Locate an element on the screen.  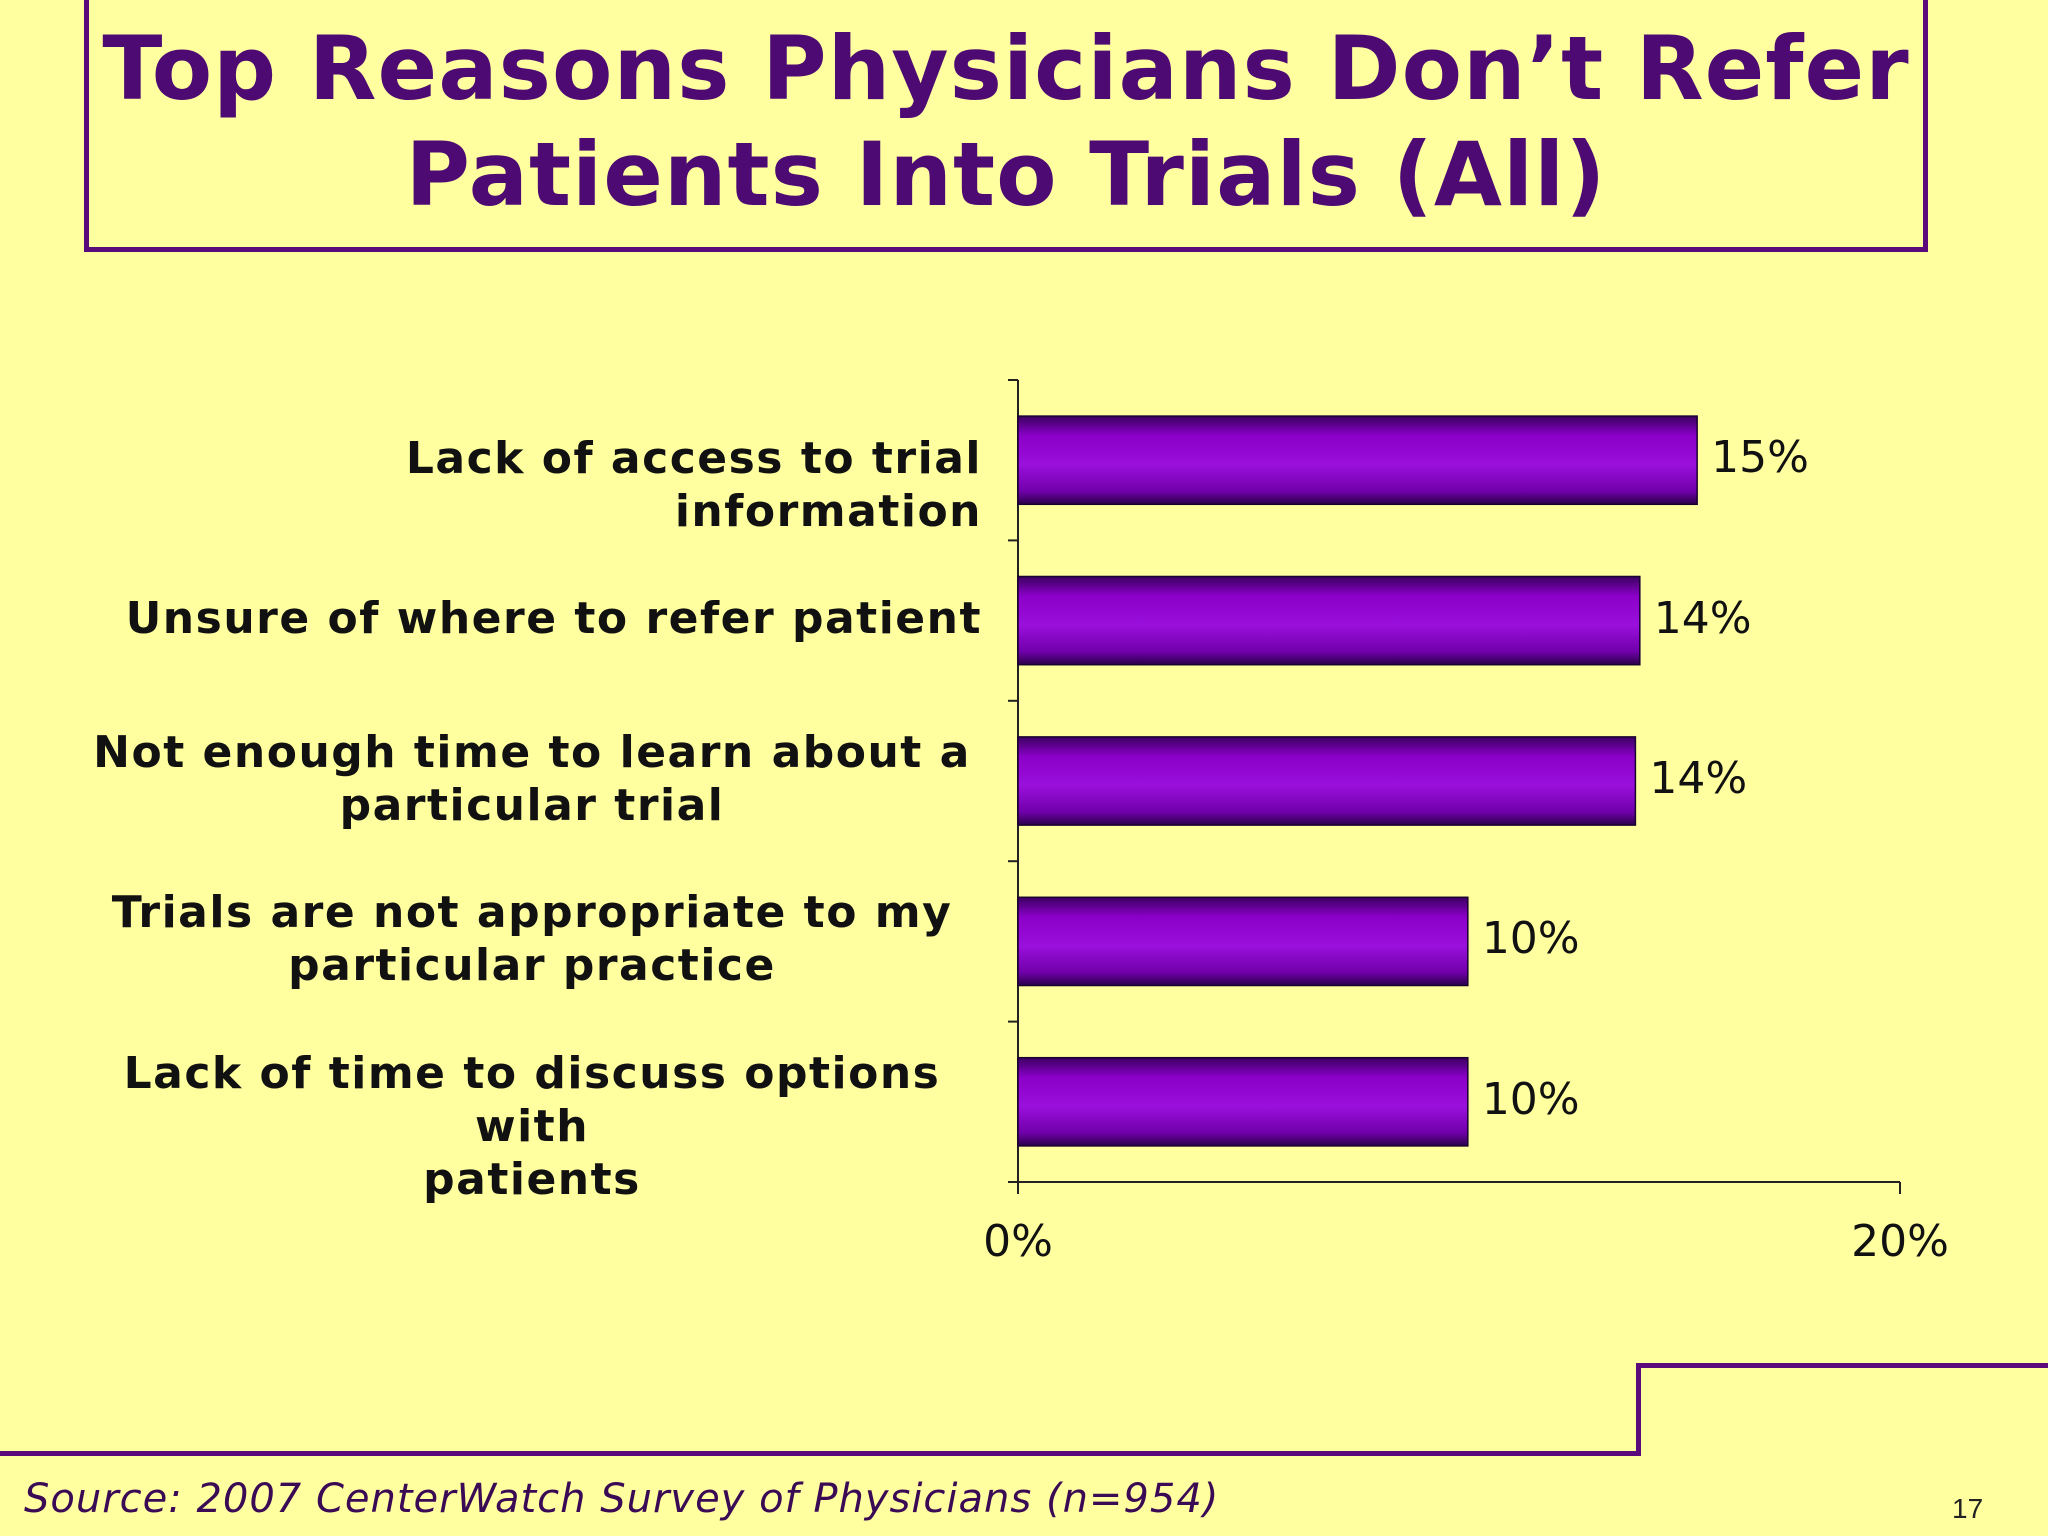
category-label-line: particular practice is located at coordinates (532, 966).